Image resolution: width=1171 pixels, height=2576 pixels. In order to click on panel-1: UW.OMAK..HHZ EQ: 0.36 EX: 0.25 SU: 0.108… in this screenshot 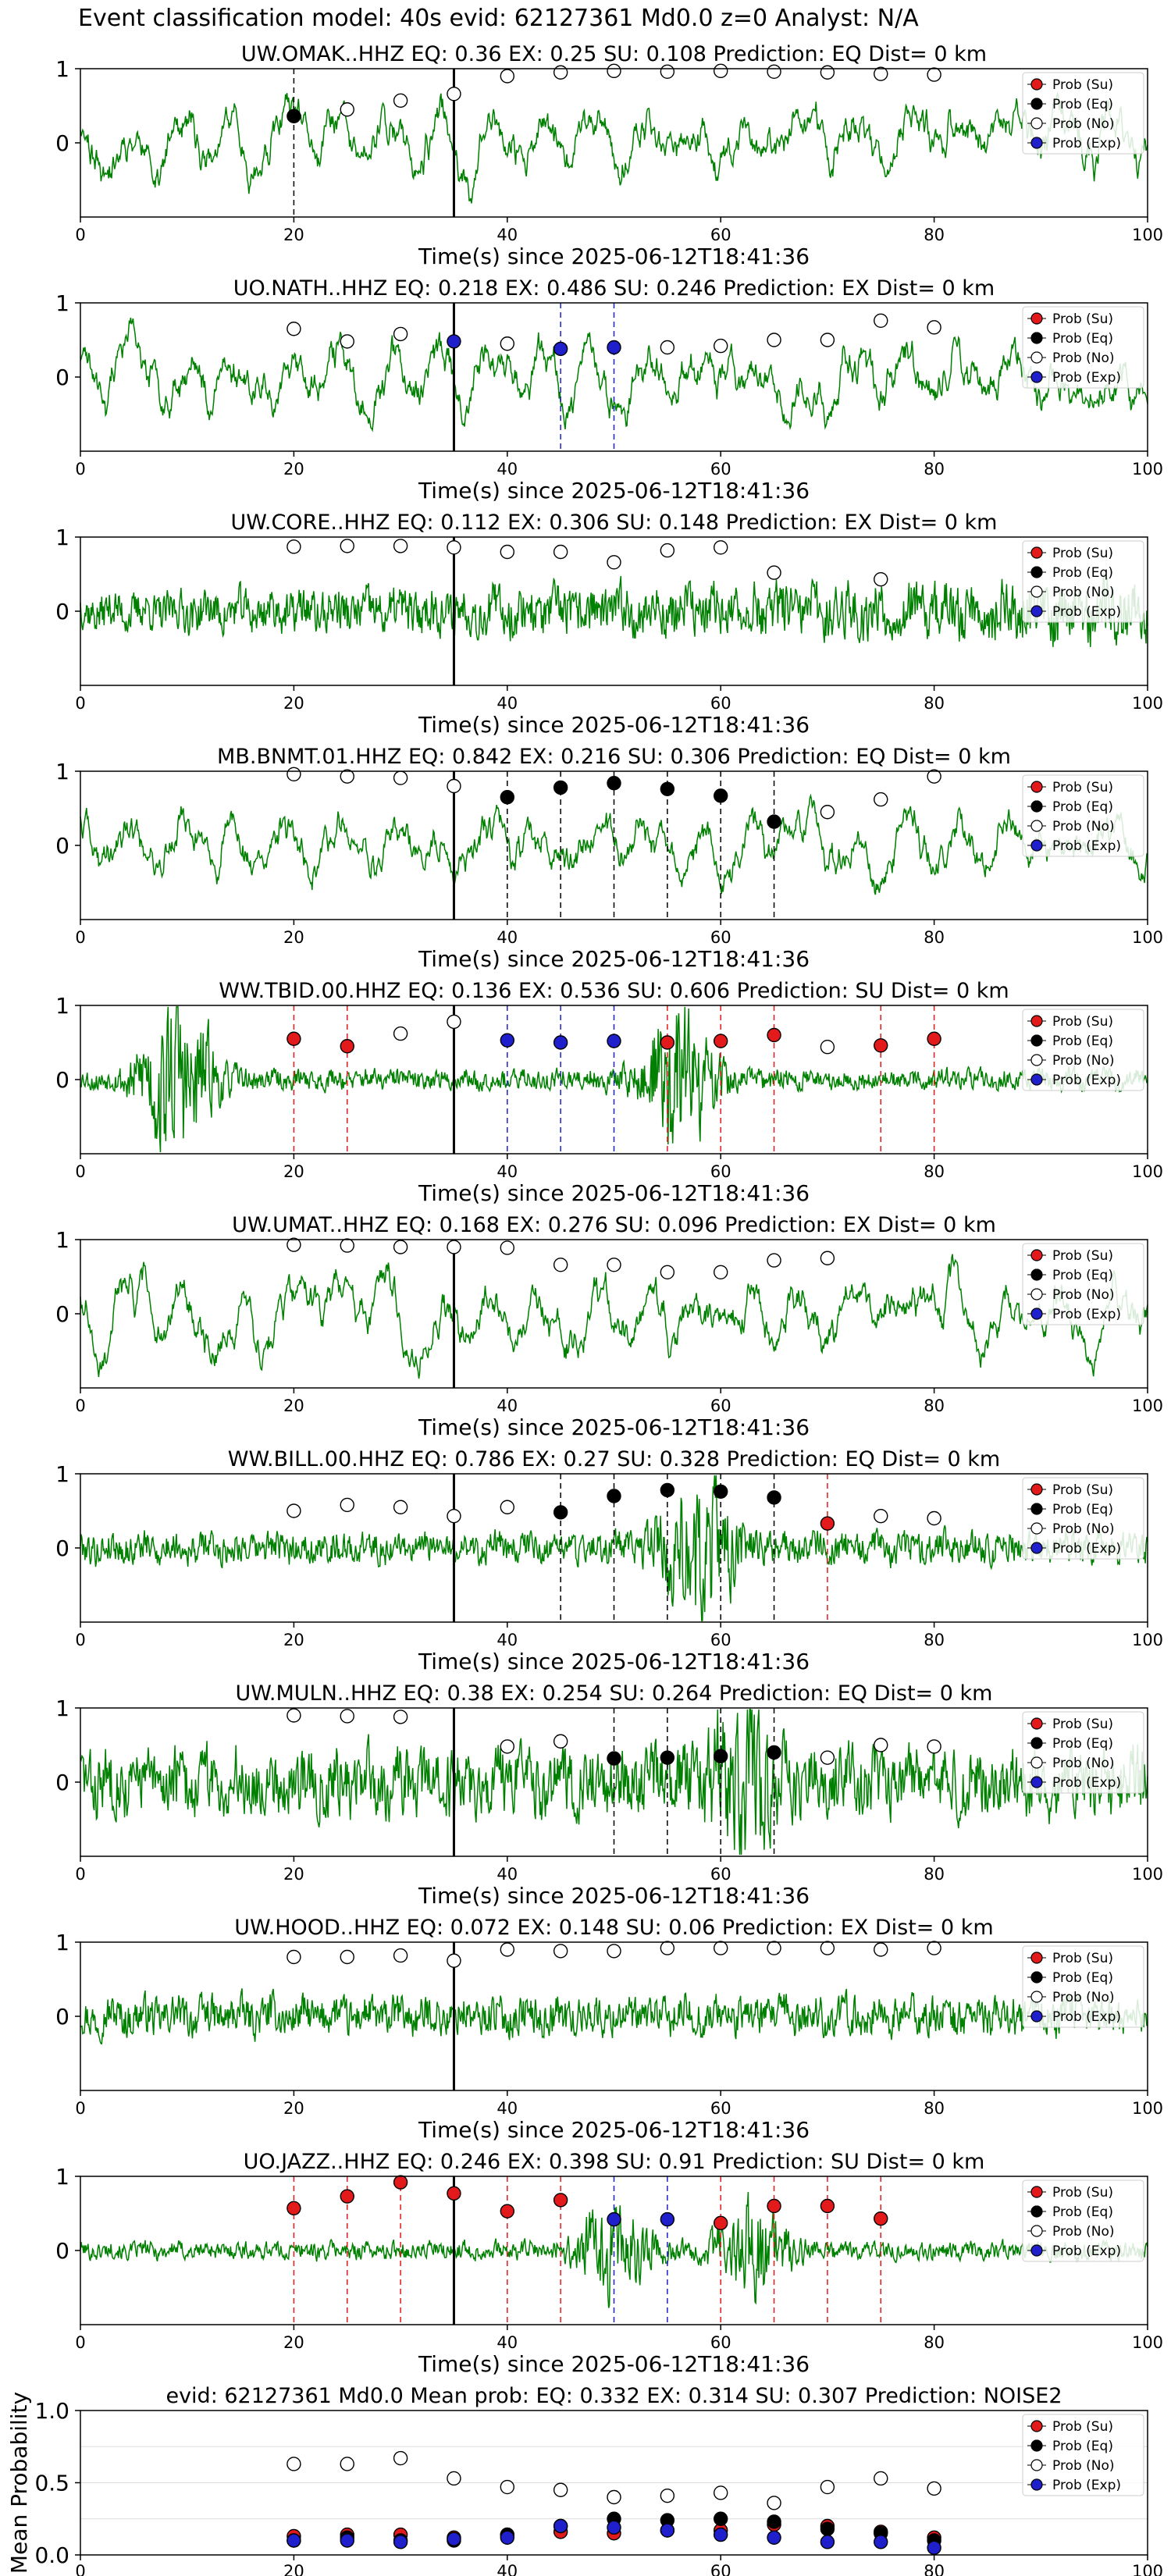, I will do `click(609, 155)`.